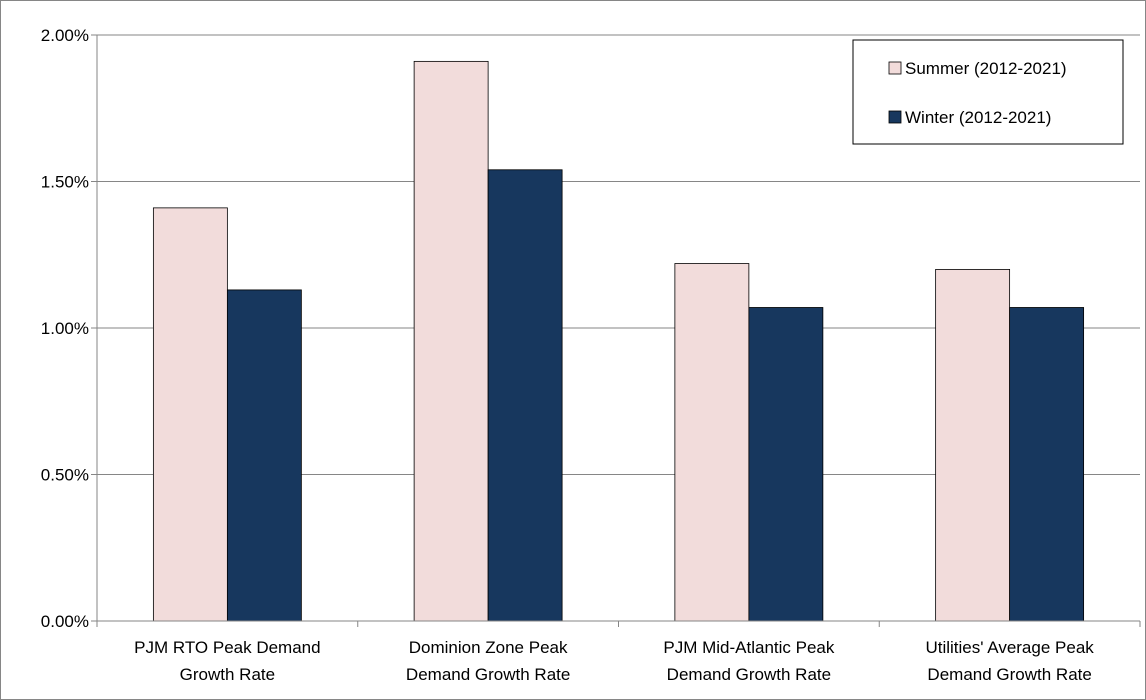 The image size is (1146, 700). Describe the element at coordinates (65, 328) in the screenshot. I see `y-tick-label: 1.00%` at that location.